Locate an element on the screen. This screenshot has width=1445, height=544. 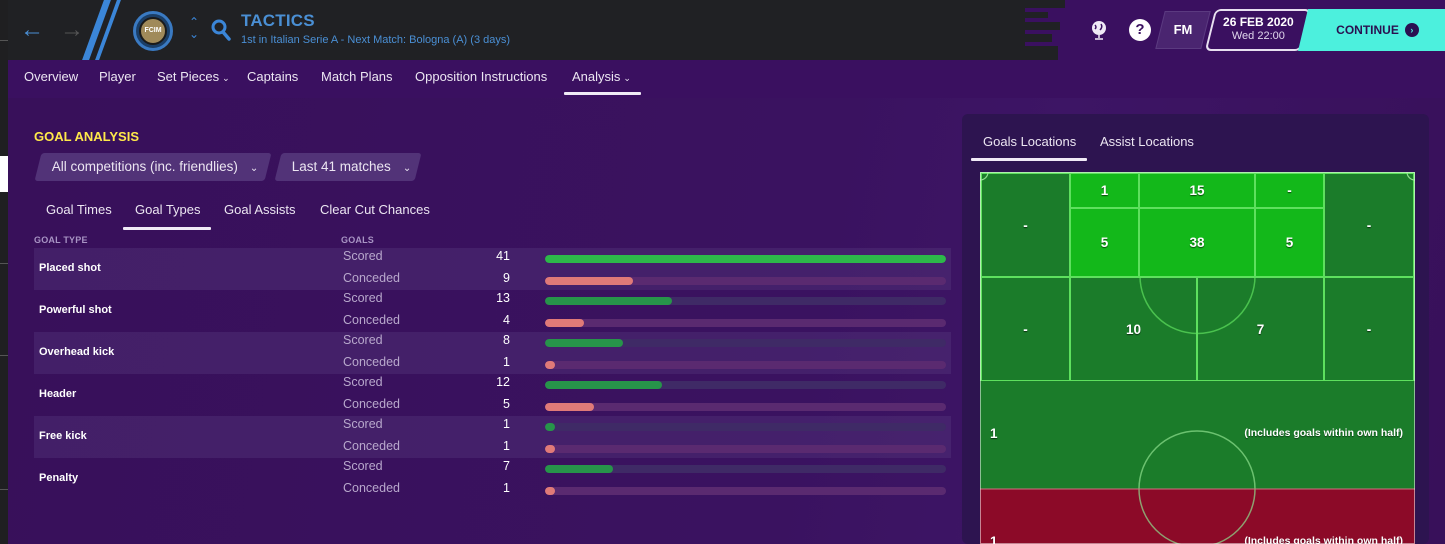
subnav-label: Player is located at coordinates (117, 76).